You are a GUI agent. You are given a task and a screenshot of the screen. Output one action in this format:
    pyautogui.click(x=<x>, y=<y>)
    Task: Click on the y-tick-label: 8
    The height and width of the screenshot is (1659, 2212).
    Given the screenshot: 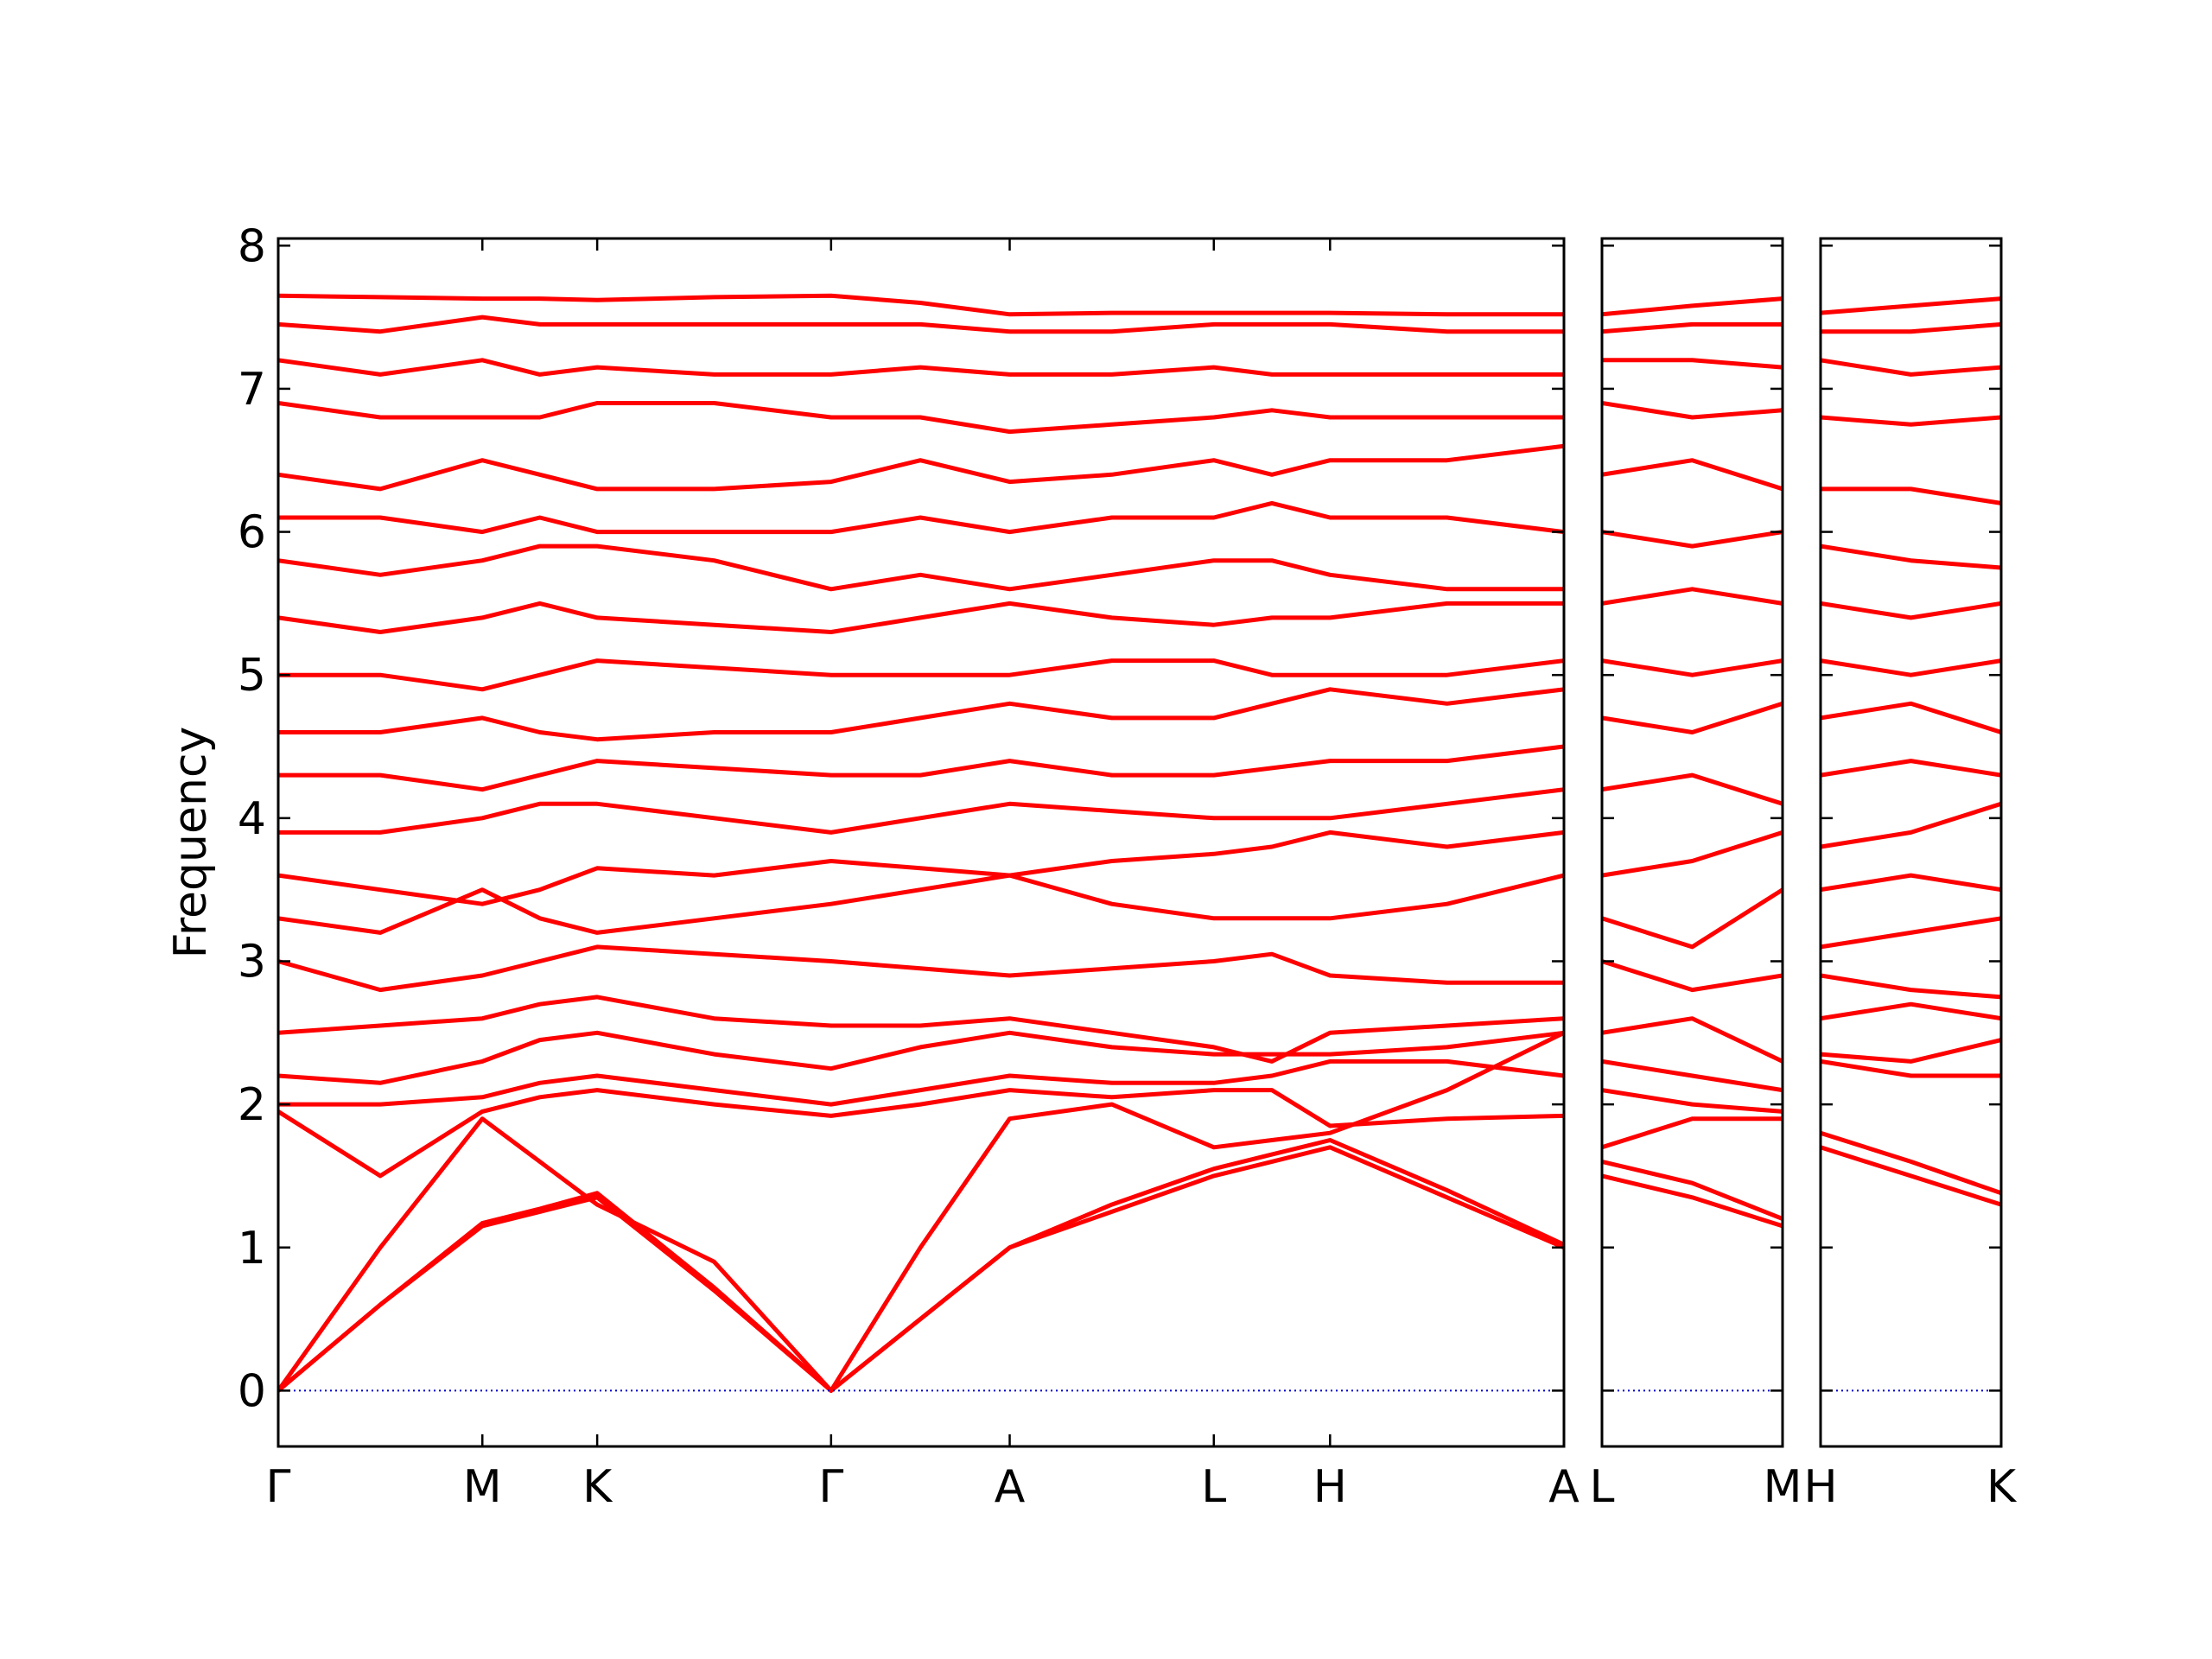 What is the action you would take?
    pyautogui.click(x=252, y=246)
    